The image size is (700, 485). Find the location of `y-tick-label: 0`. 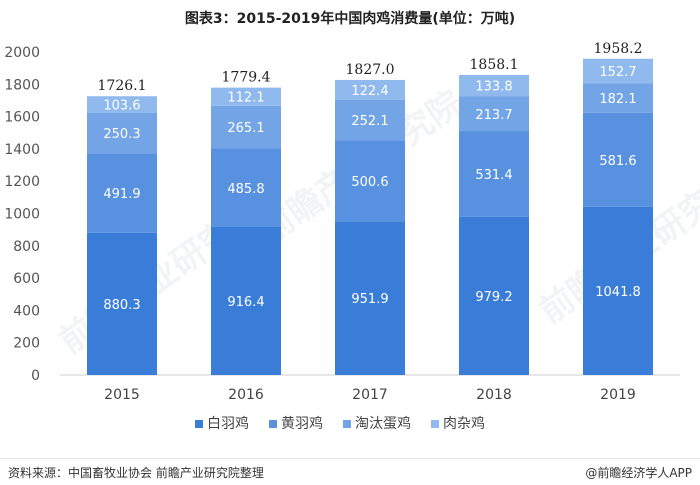

y-tick-label: 0 is located at coordinates (35, 376).